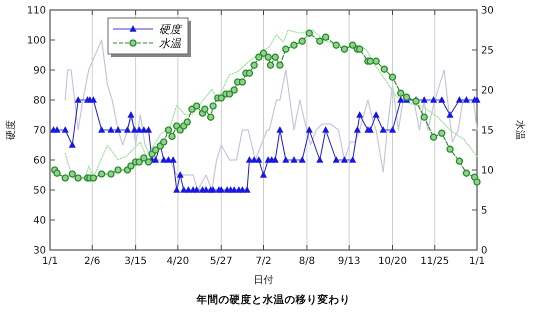 This screenshot has height=326, width=533. I want to click on x-tick-label: 2/6, so click(92, 261).